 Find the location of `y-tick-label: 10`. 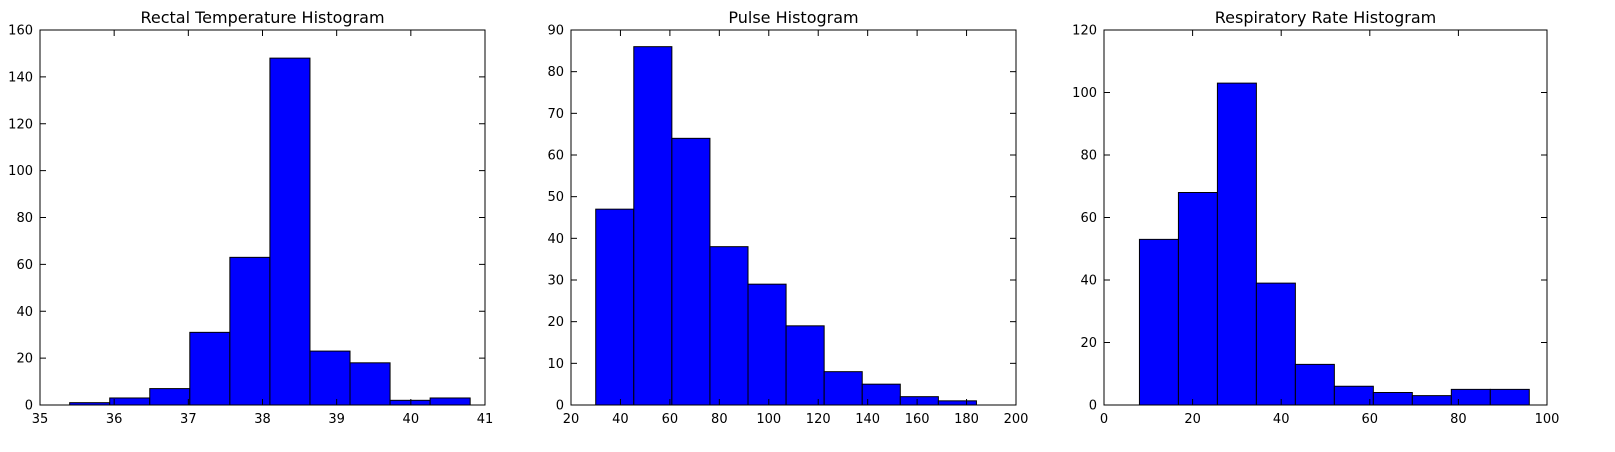

y-tick-label: 10 is located at coordinates (555, 364).